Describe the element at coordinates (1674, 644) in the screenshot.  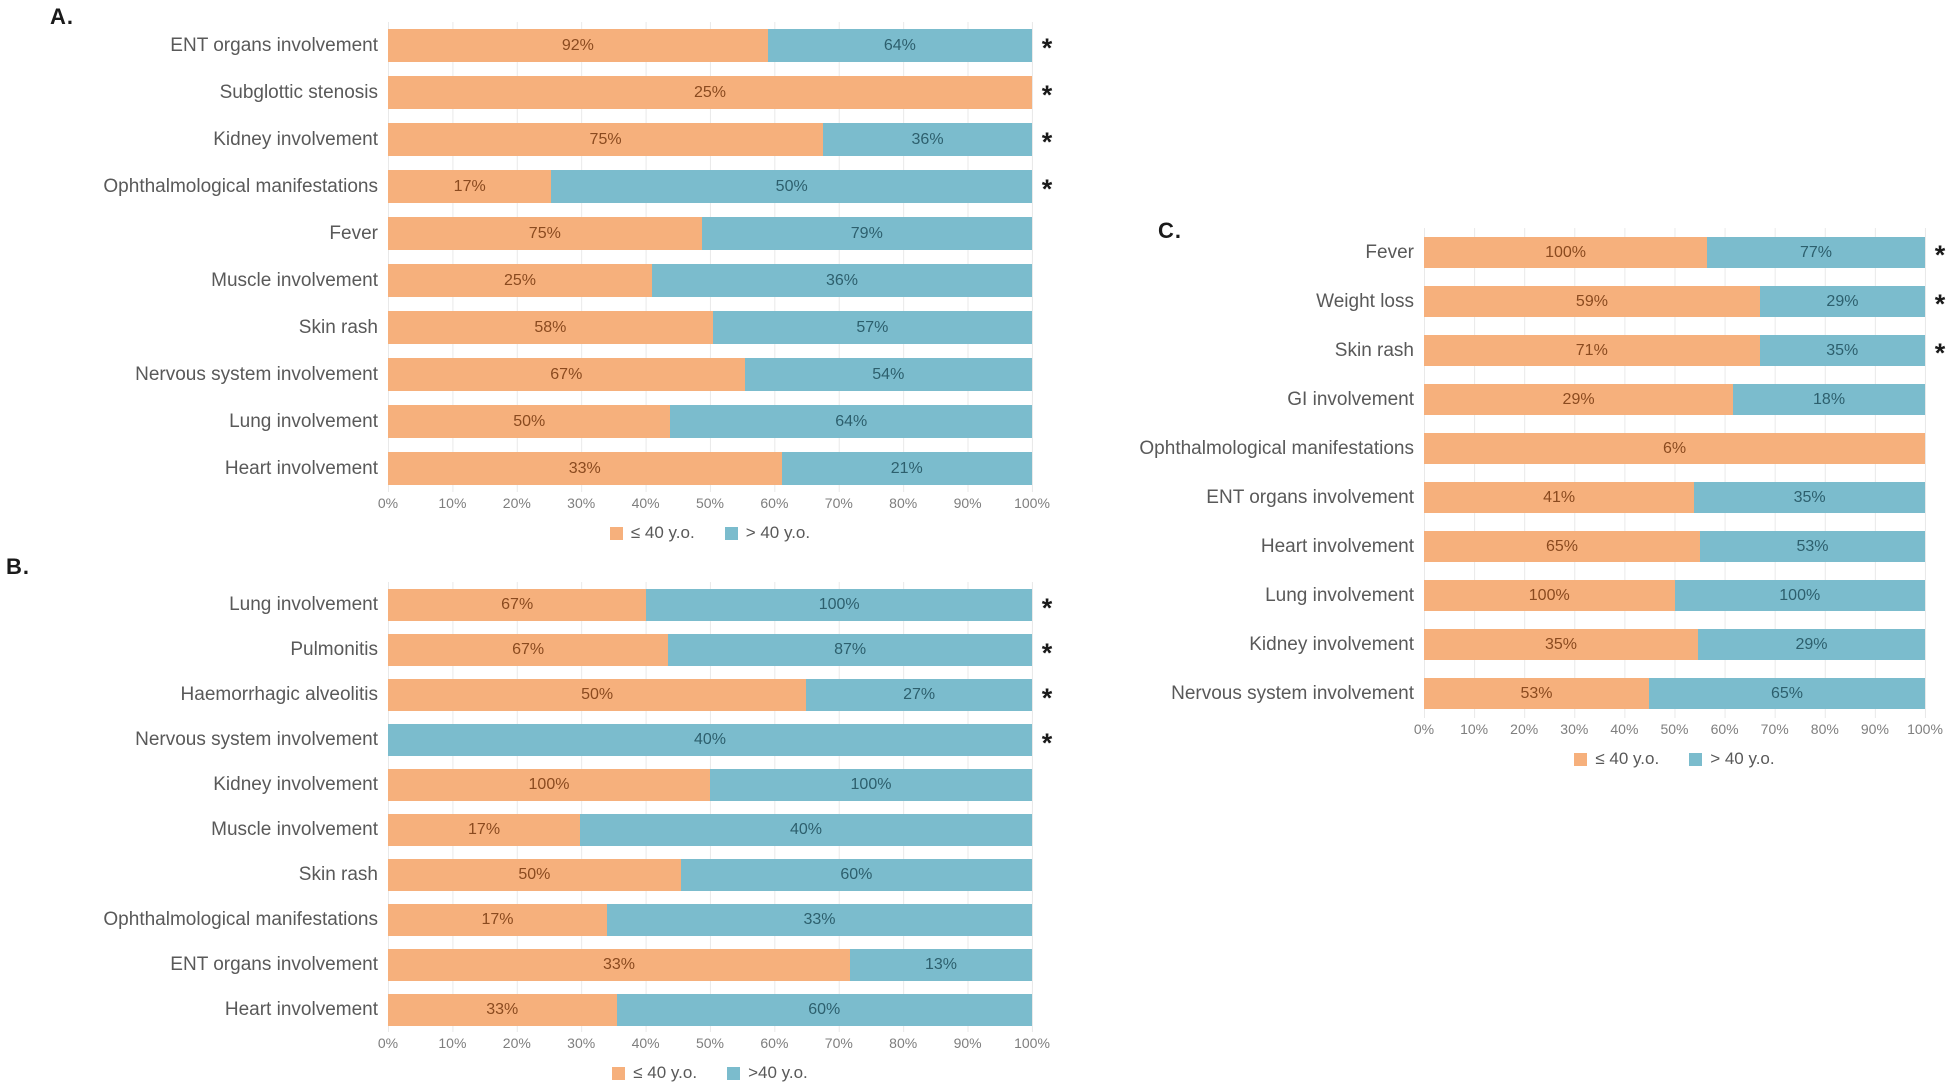
I see `stacked-bar: 35% 29%` at that location.